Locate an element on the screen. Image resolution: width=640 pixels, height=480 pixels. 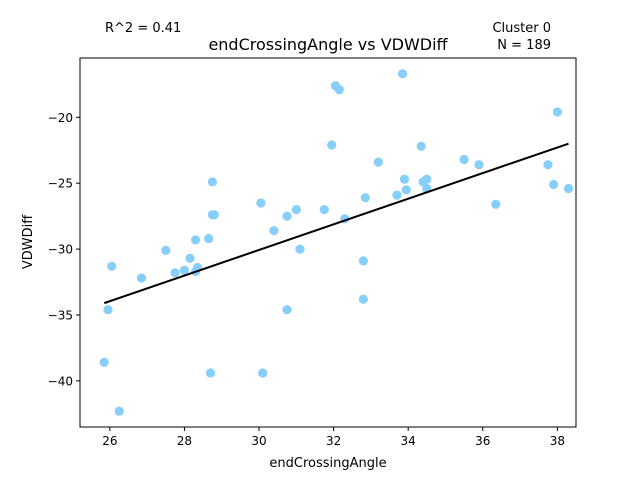
x-tick-label: 30 is located at coordinates (258, 441).